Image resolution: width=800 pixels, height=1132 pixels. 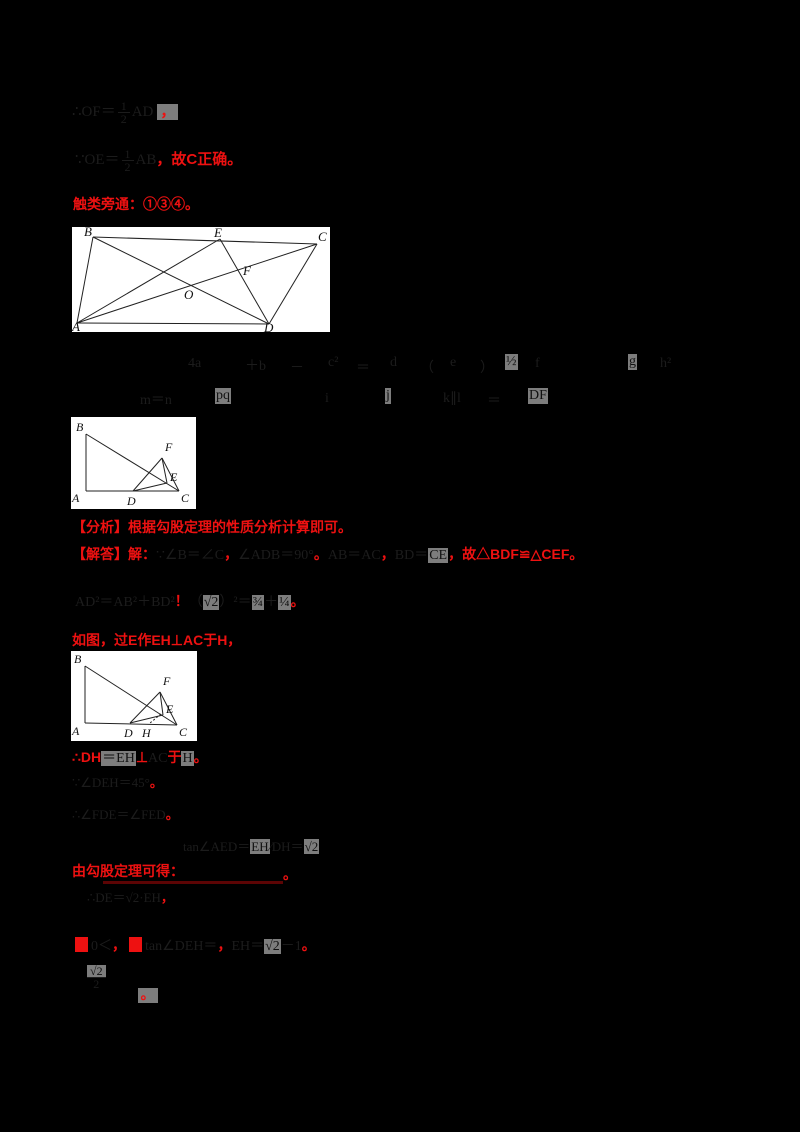 I want to click on text-segment: ∴DH, so click(x=87, y=757).